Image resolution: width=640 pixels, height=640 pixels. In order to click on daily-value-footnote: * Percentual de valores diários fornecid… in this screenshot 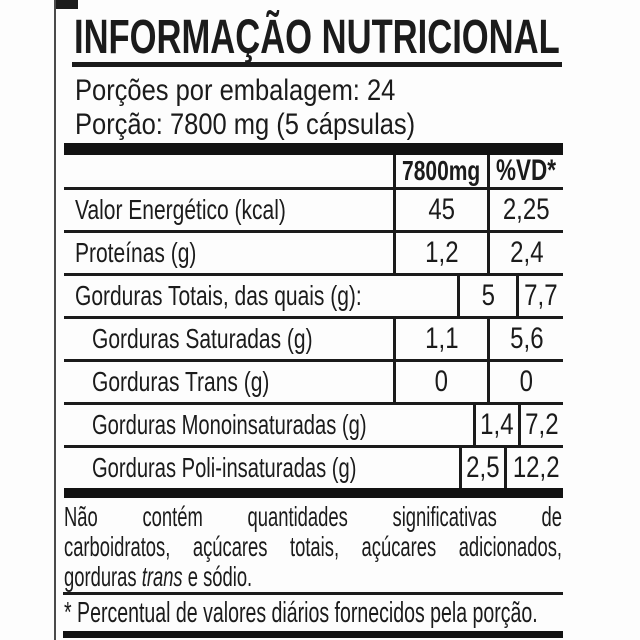, I will do `click(301, 613)`.